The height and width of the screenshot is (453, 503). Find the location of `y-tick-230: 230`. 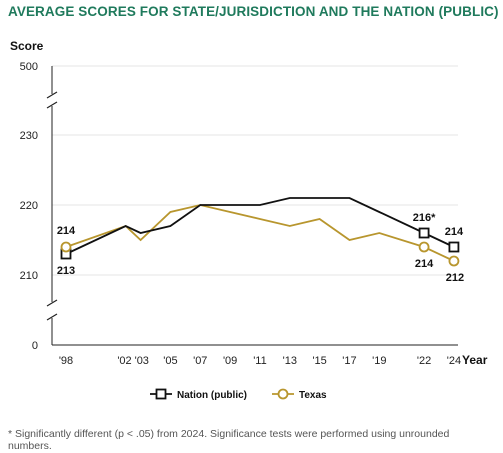

y-tick-230: 230 is located at coordinates (29, 136).